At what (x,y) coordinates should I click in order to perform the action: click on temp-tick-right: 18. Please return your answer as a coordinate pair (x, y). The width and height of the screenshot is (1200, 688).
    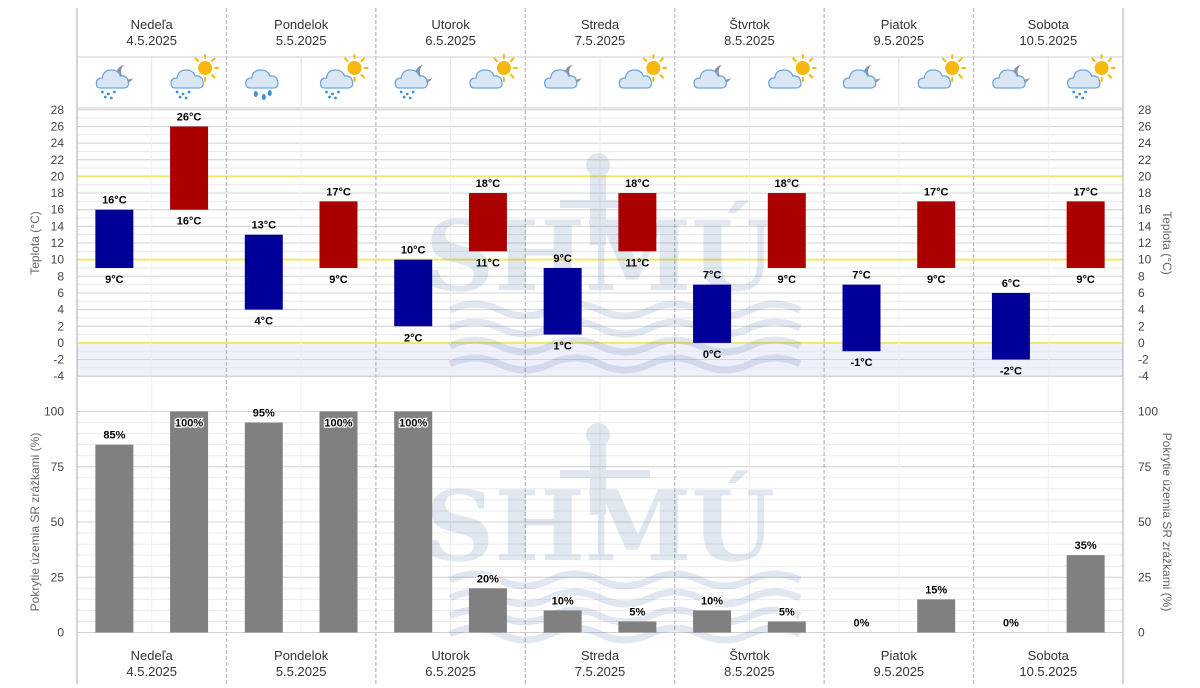
    Looking at the image, I should click on (1145, 193).